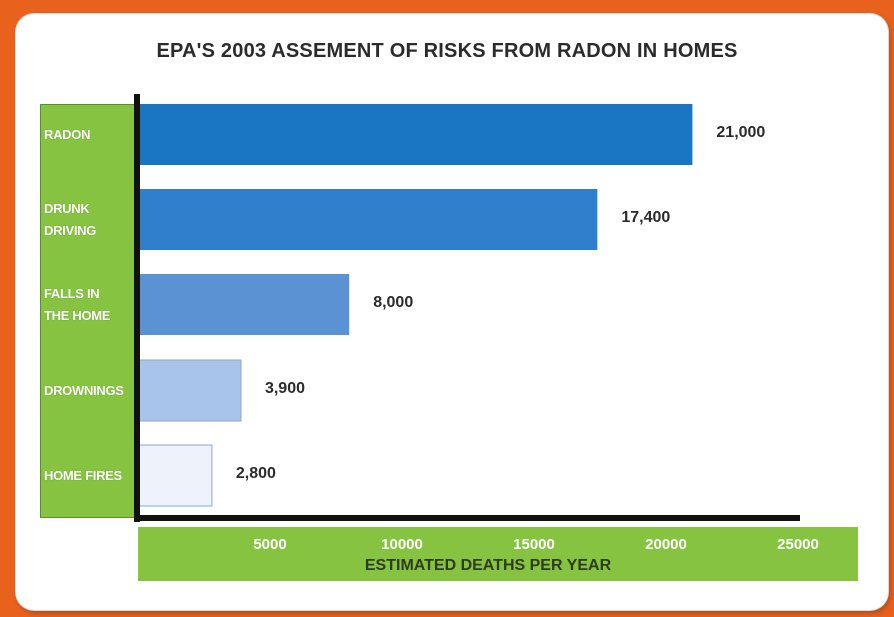  What do you see at coordinates (84, 390) in the screenshot?
I see `category-label-3-line-0: DROWNINGS` at bounding box center [84, 390].